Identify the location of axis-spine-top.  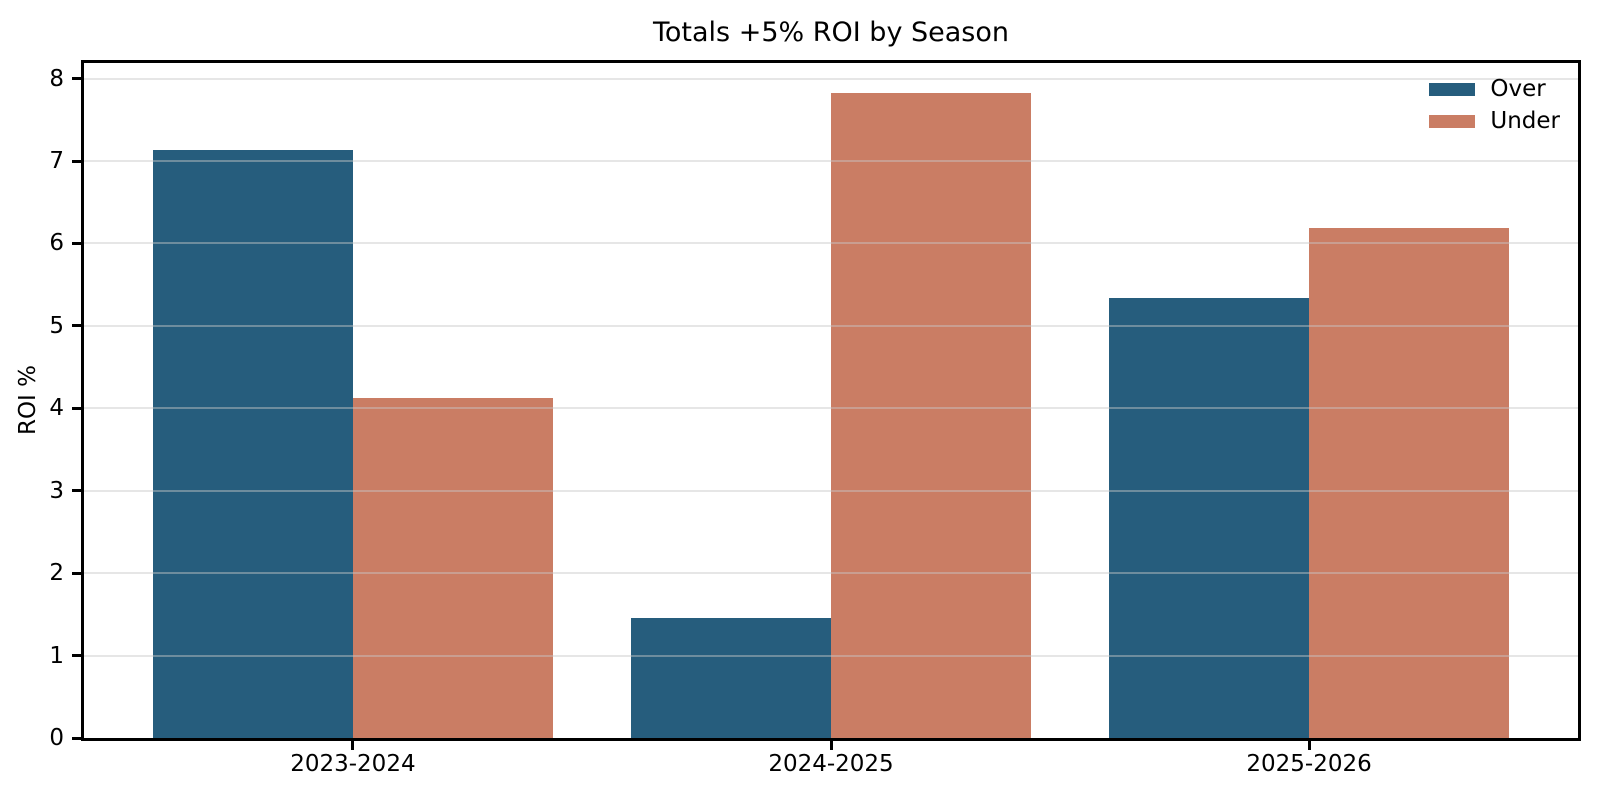
(831, 61).